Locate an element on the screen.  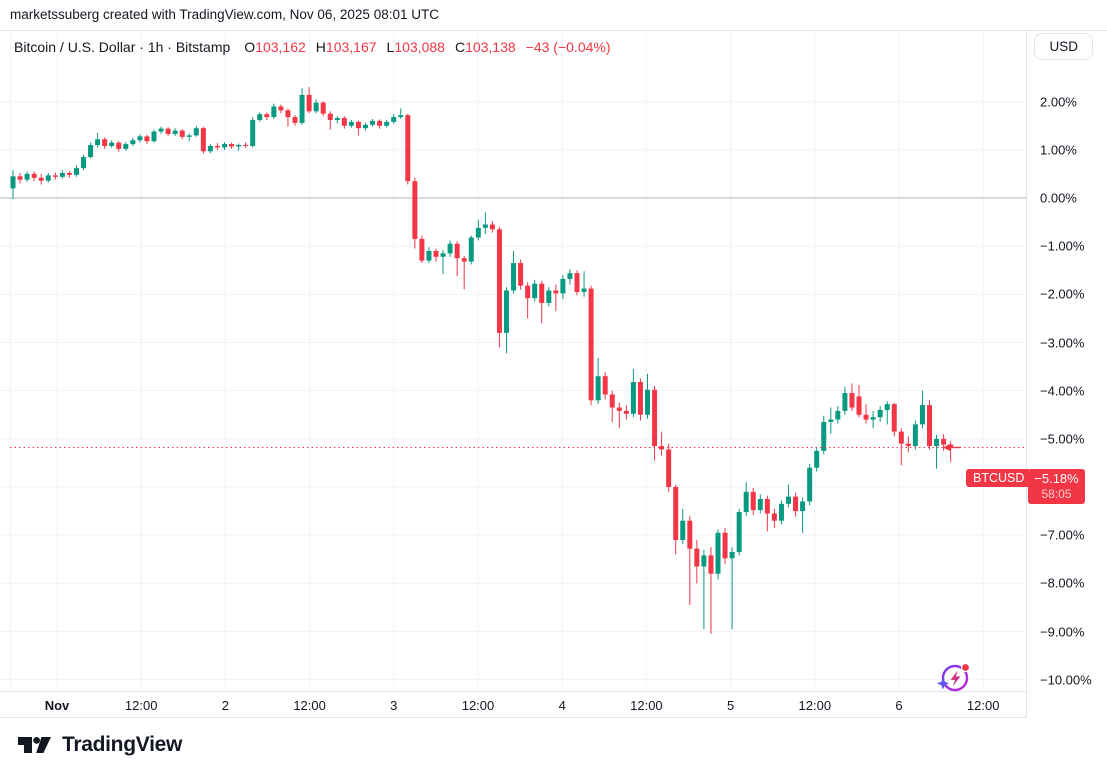
time-tick-label: 3 is located at coordinates (394, 705).